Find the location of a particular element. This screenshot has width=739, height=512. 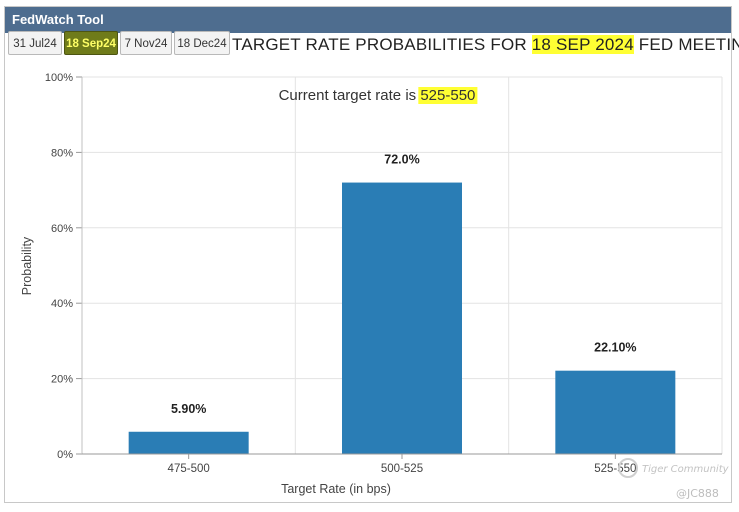

title-prefix: TARGET RATE PROBABILITIES FOR is located at coordinates (382, 44).